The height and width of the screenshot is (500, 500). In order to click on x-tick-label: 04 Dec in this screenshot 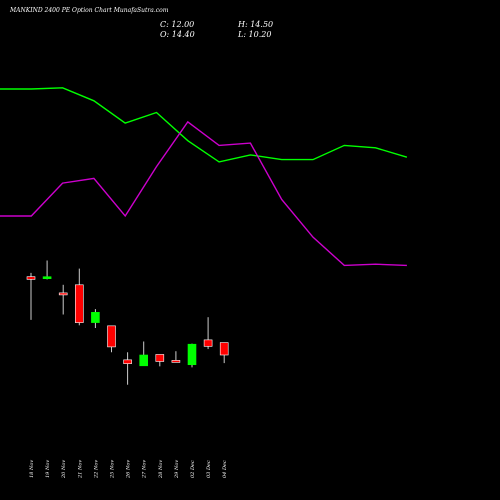, I will do `click(225, 469)`.